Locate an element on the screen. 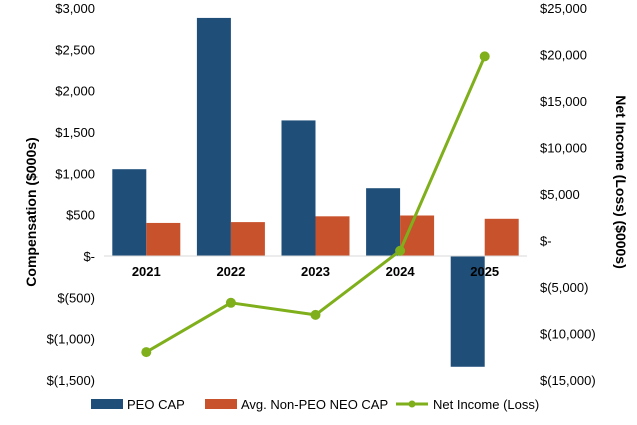 Image resolution: width=637 pixels, height=425 pixels. category-label-2021: 2021 is located at coordinates (146, 271).